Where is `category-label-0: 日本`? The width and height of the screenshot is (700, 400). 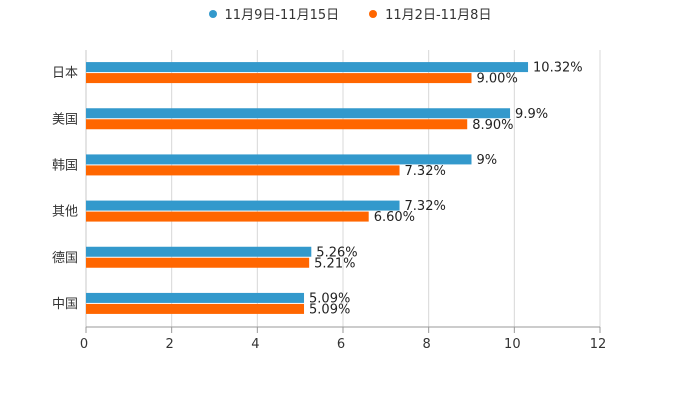
category-label-0: 日本 is located at coordinates (65, 73).